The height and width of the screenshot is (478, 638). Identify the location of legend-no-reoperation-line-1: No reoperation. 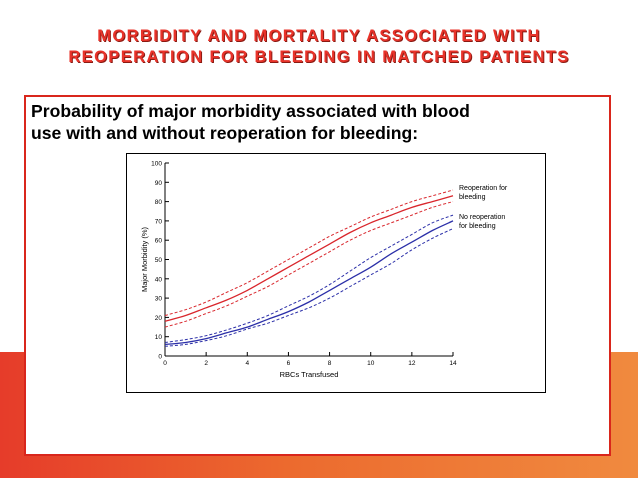
(482, 217).